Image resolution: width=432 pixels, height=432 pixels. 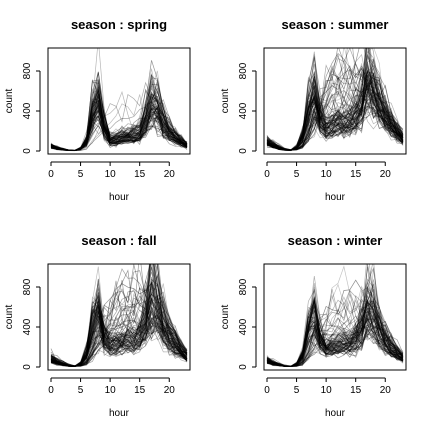 I want to click on y-tick-label: 400, so click(x=243, y=326).